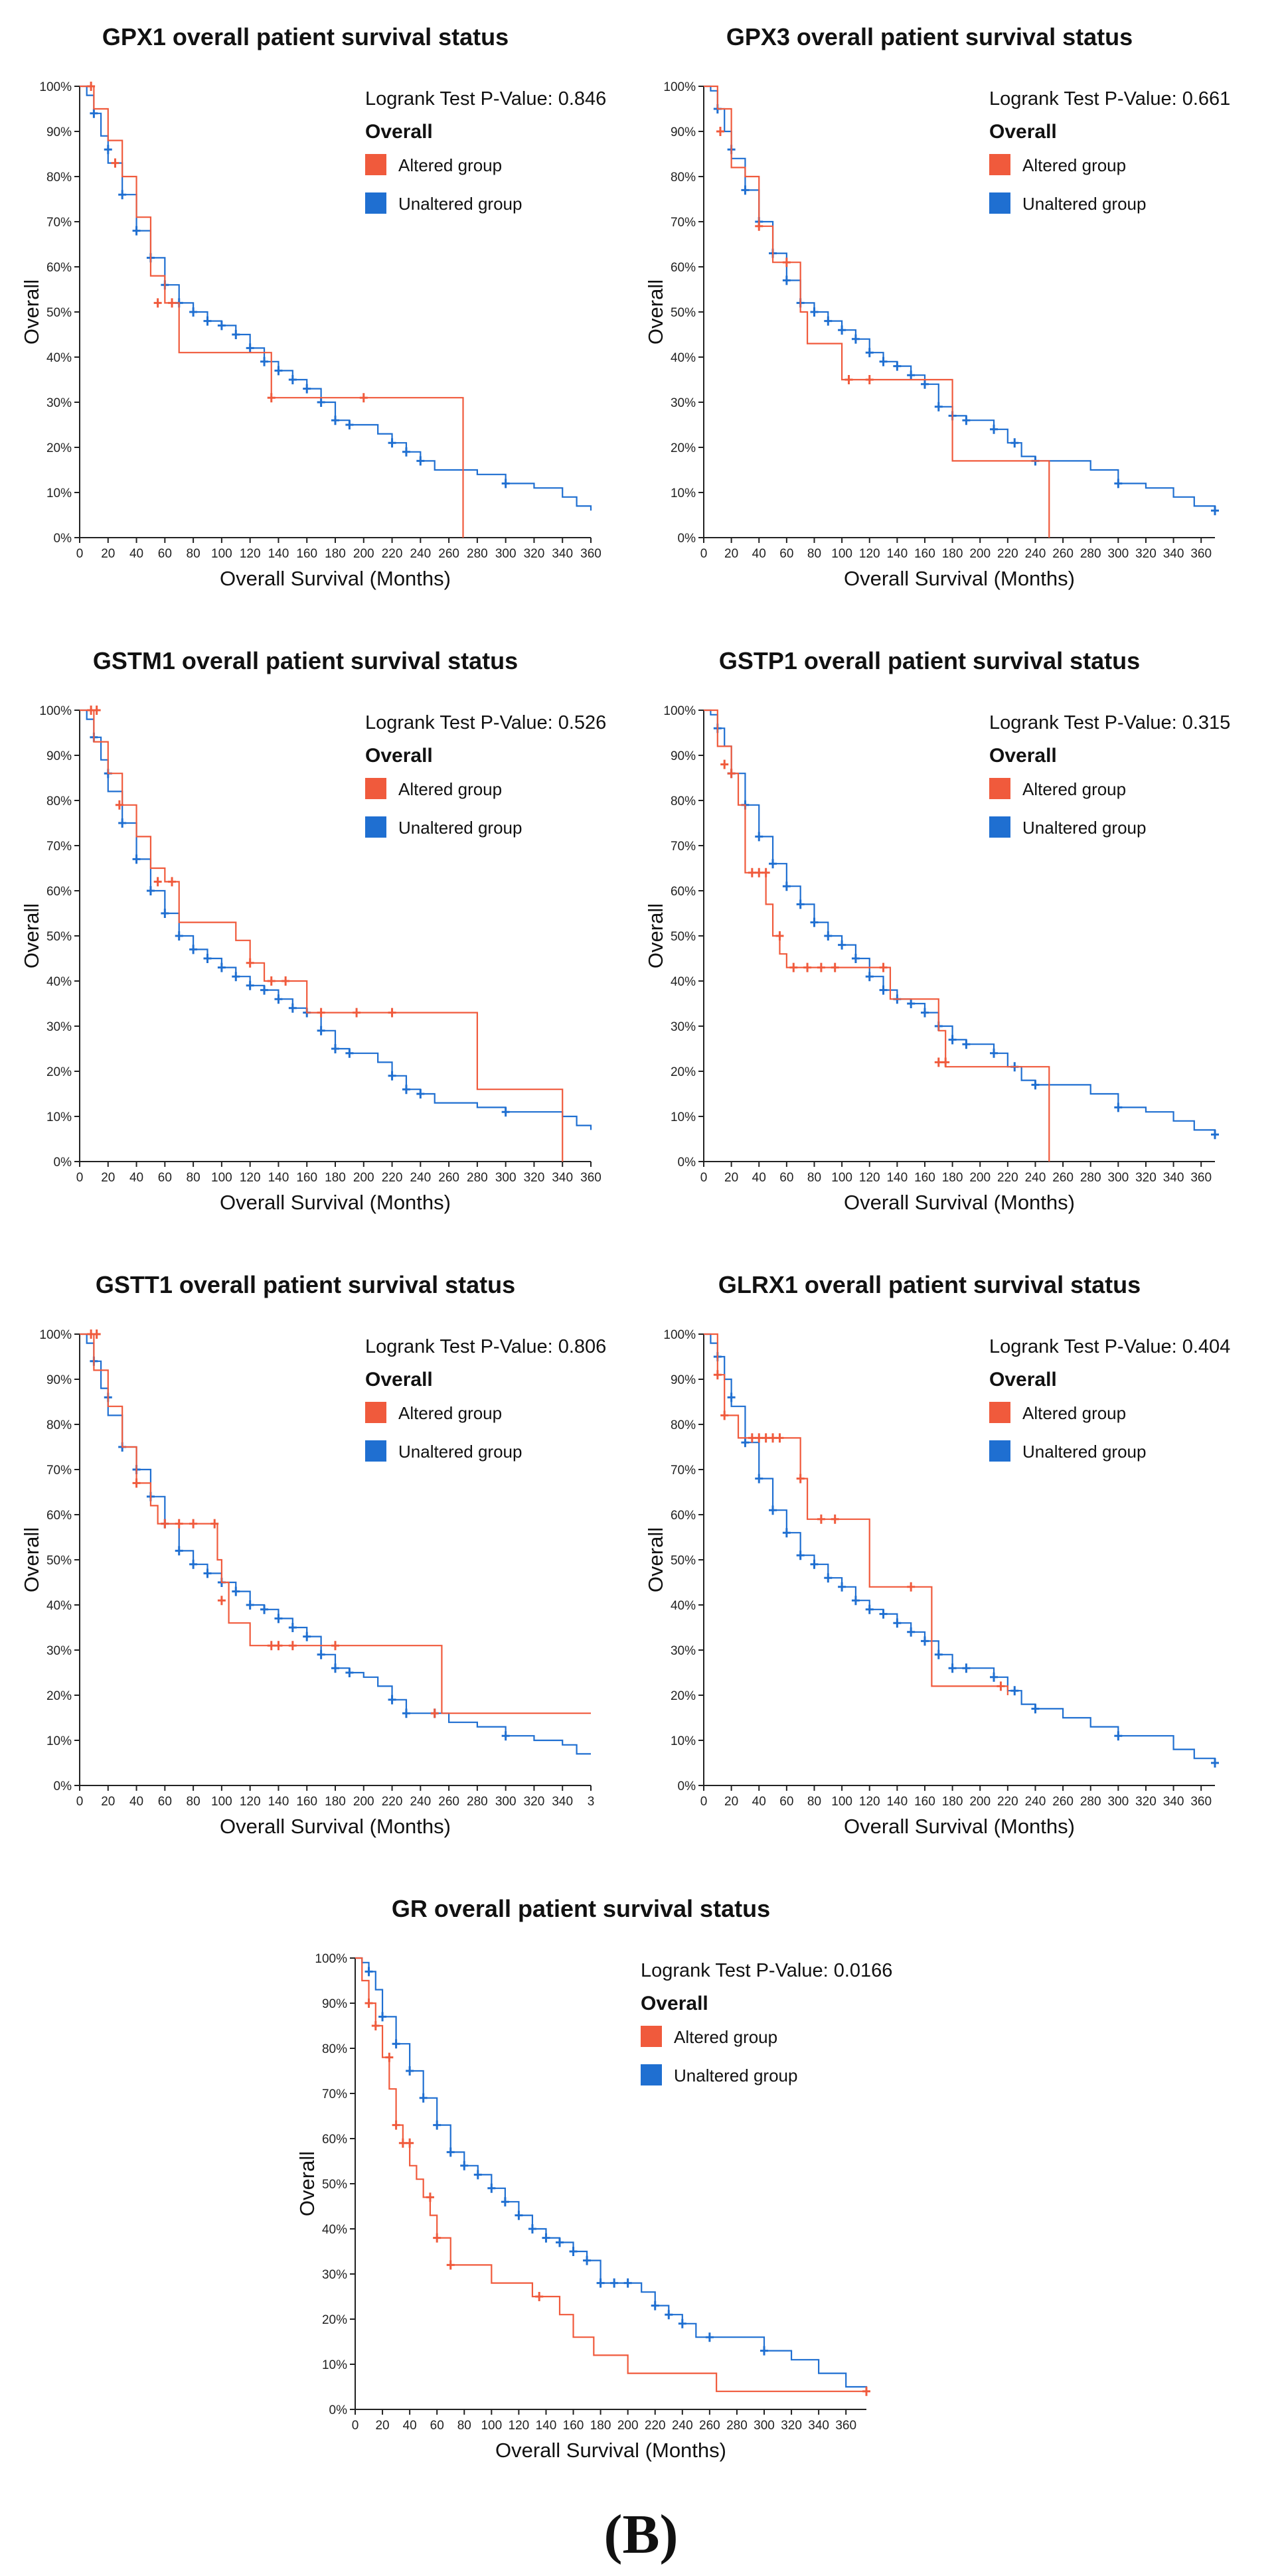  Describe the element at coordinates (600, 2426) in the screenshot. I see `x-tick-label: 180` at that location.